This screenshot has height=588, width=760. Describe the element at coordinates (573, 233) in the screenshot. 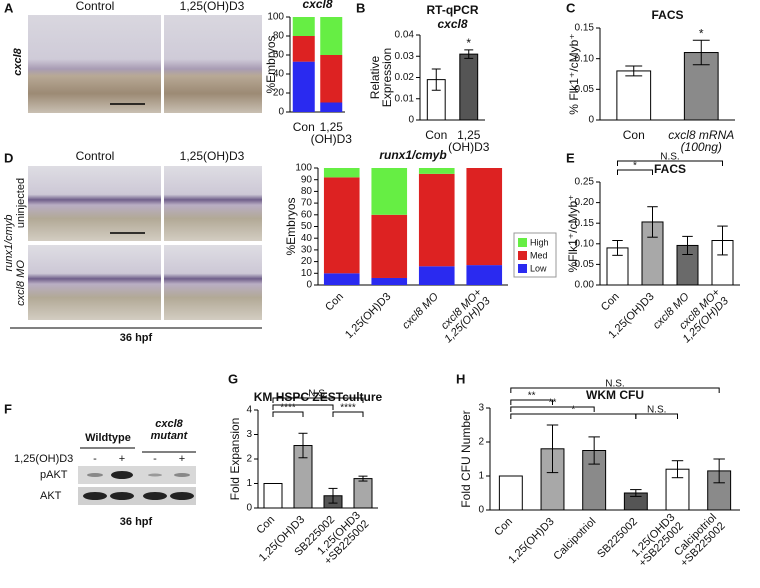

I see `y-axis-label: %Flk1⁺/cMyb⁺` at that location.